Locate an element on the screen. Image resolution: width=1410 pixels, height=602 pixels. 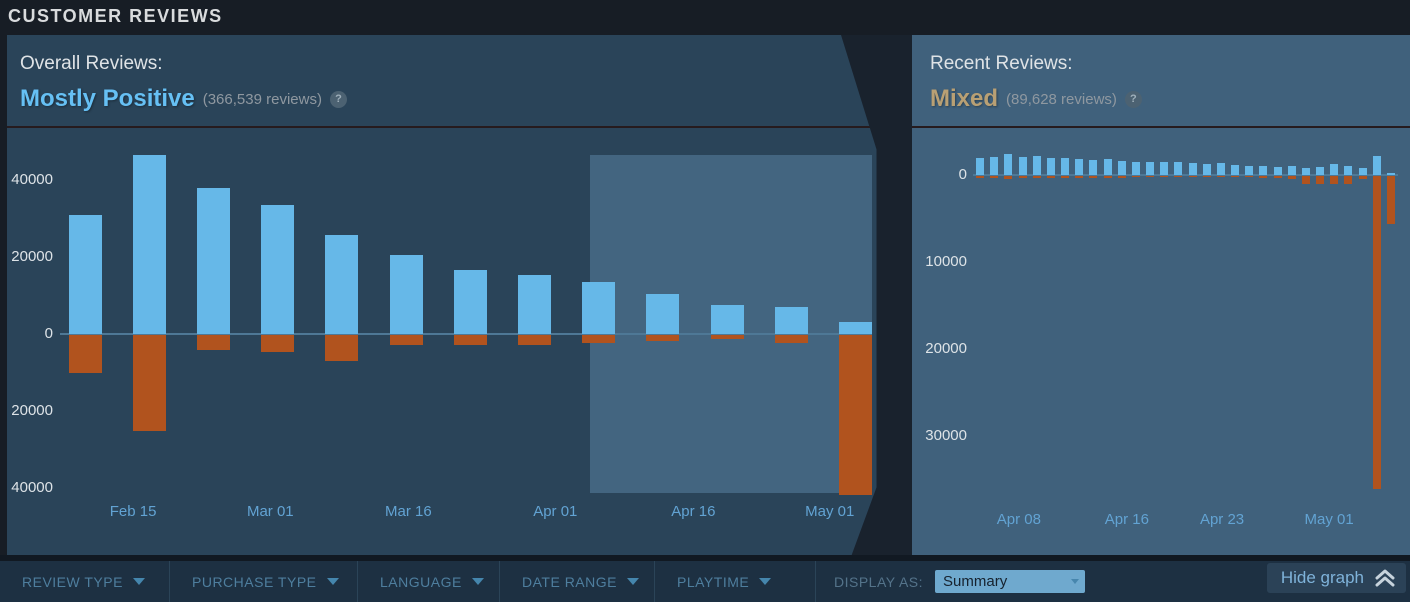
display-as-select: Summary is located at coordinates (1010, 581).